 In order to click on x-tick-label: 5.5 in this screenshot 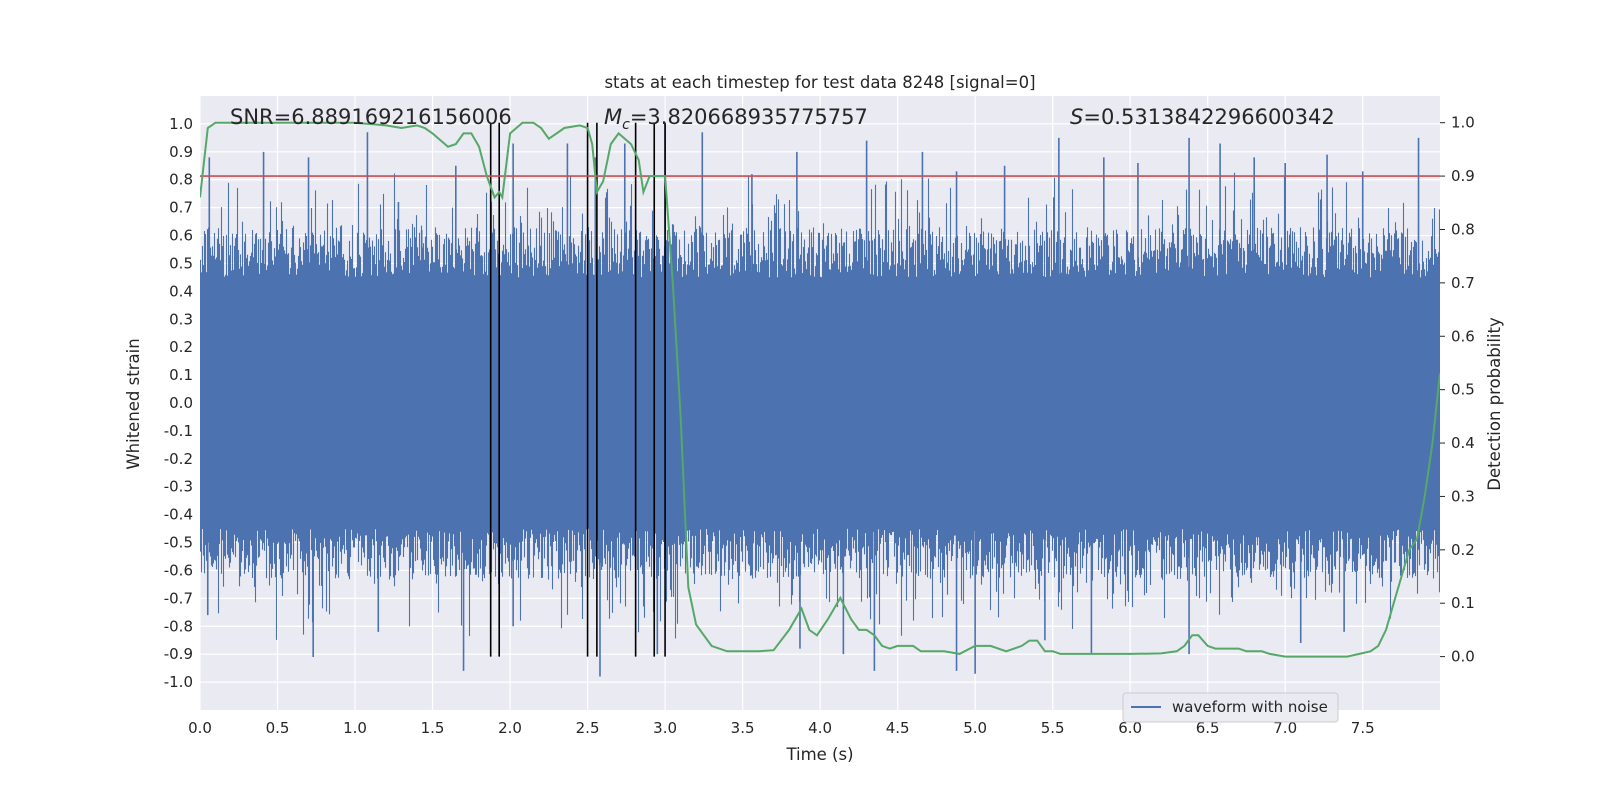, I will do `click(1053, 728)`.